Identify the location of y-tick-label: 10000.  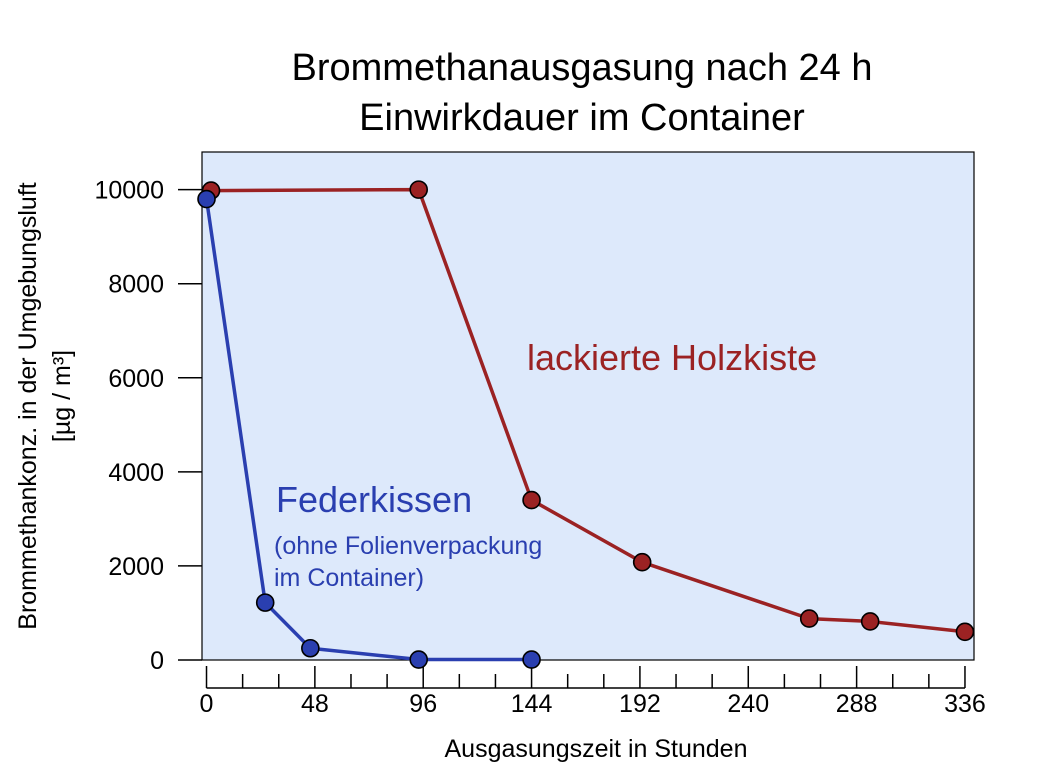
(129, 191).